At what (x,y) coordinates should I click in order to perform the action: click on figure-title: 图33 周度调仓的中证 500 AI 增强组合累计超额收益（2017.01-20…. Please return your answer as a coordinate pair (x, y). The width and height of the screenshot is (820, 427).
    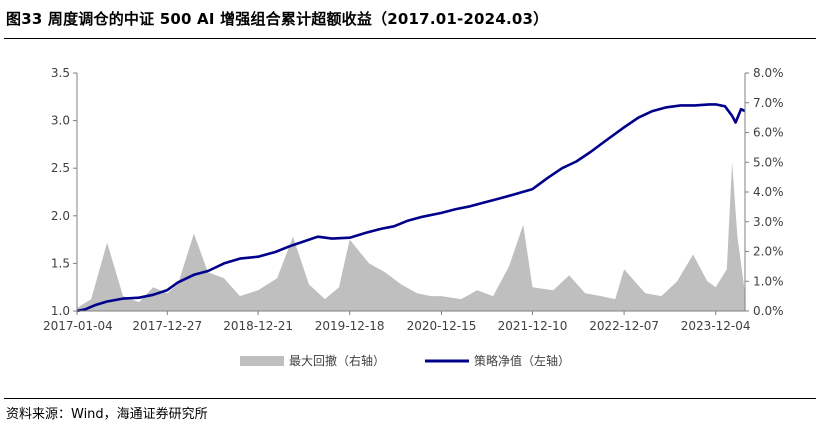
    Looking at the image, I should click on (277, 19).